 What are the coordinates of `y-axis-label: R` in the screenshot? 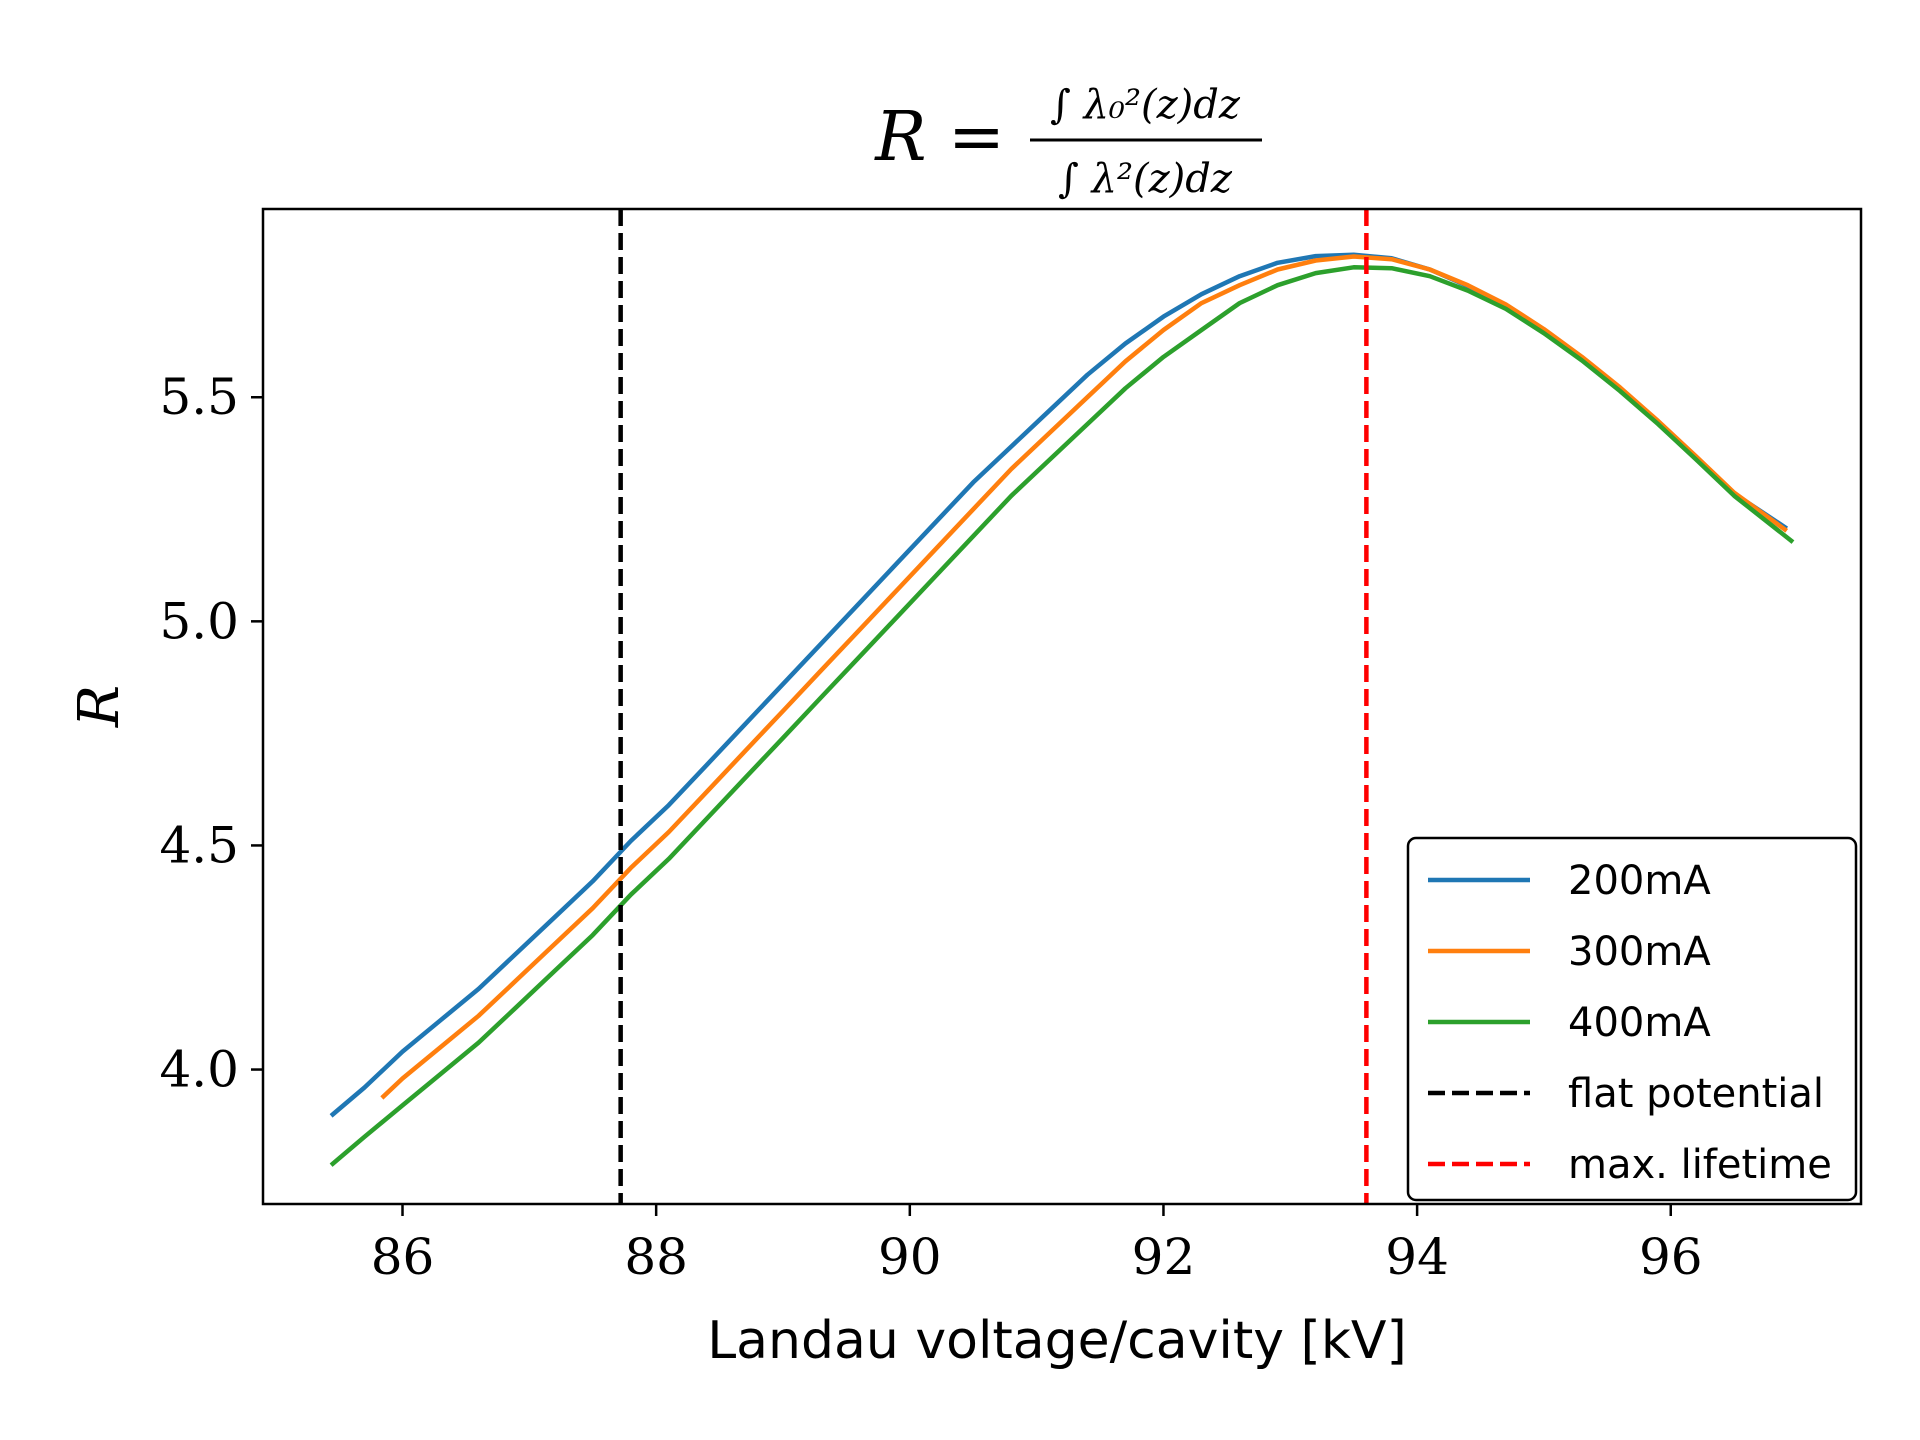 It's located at (99, 706).